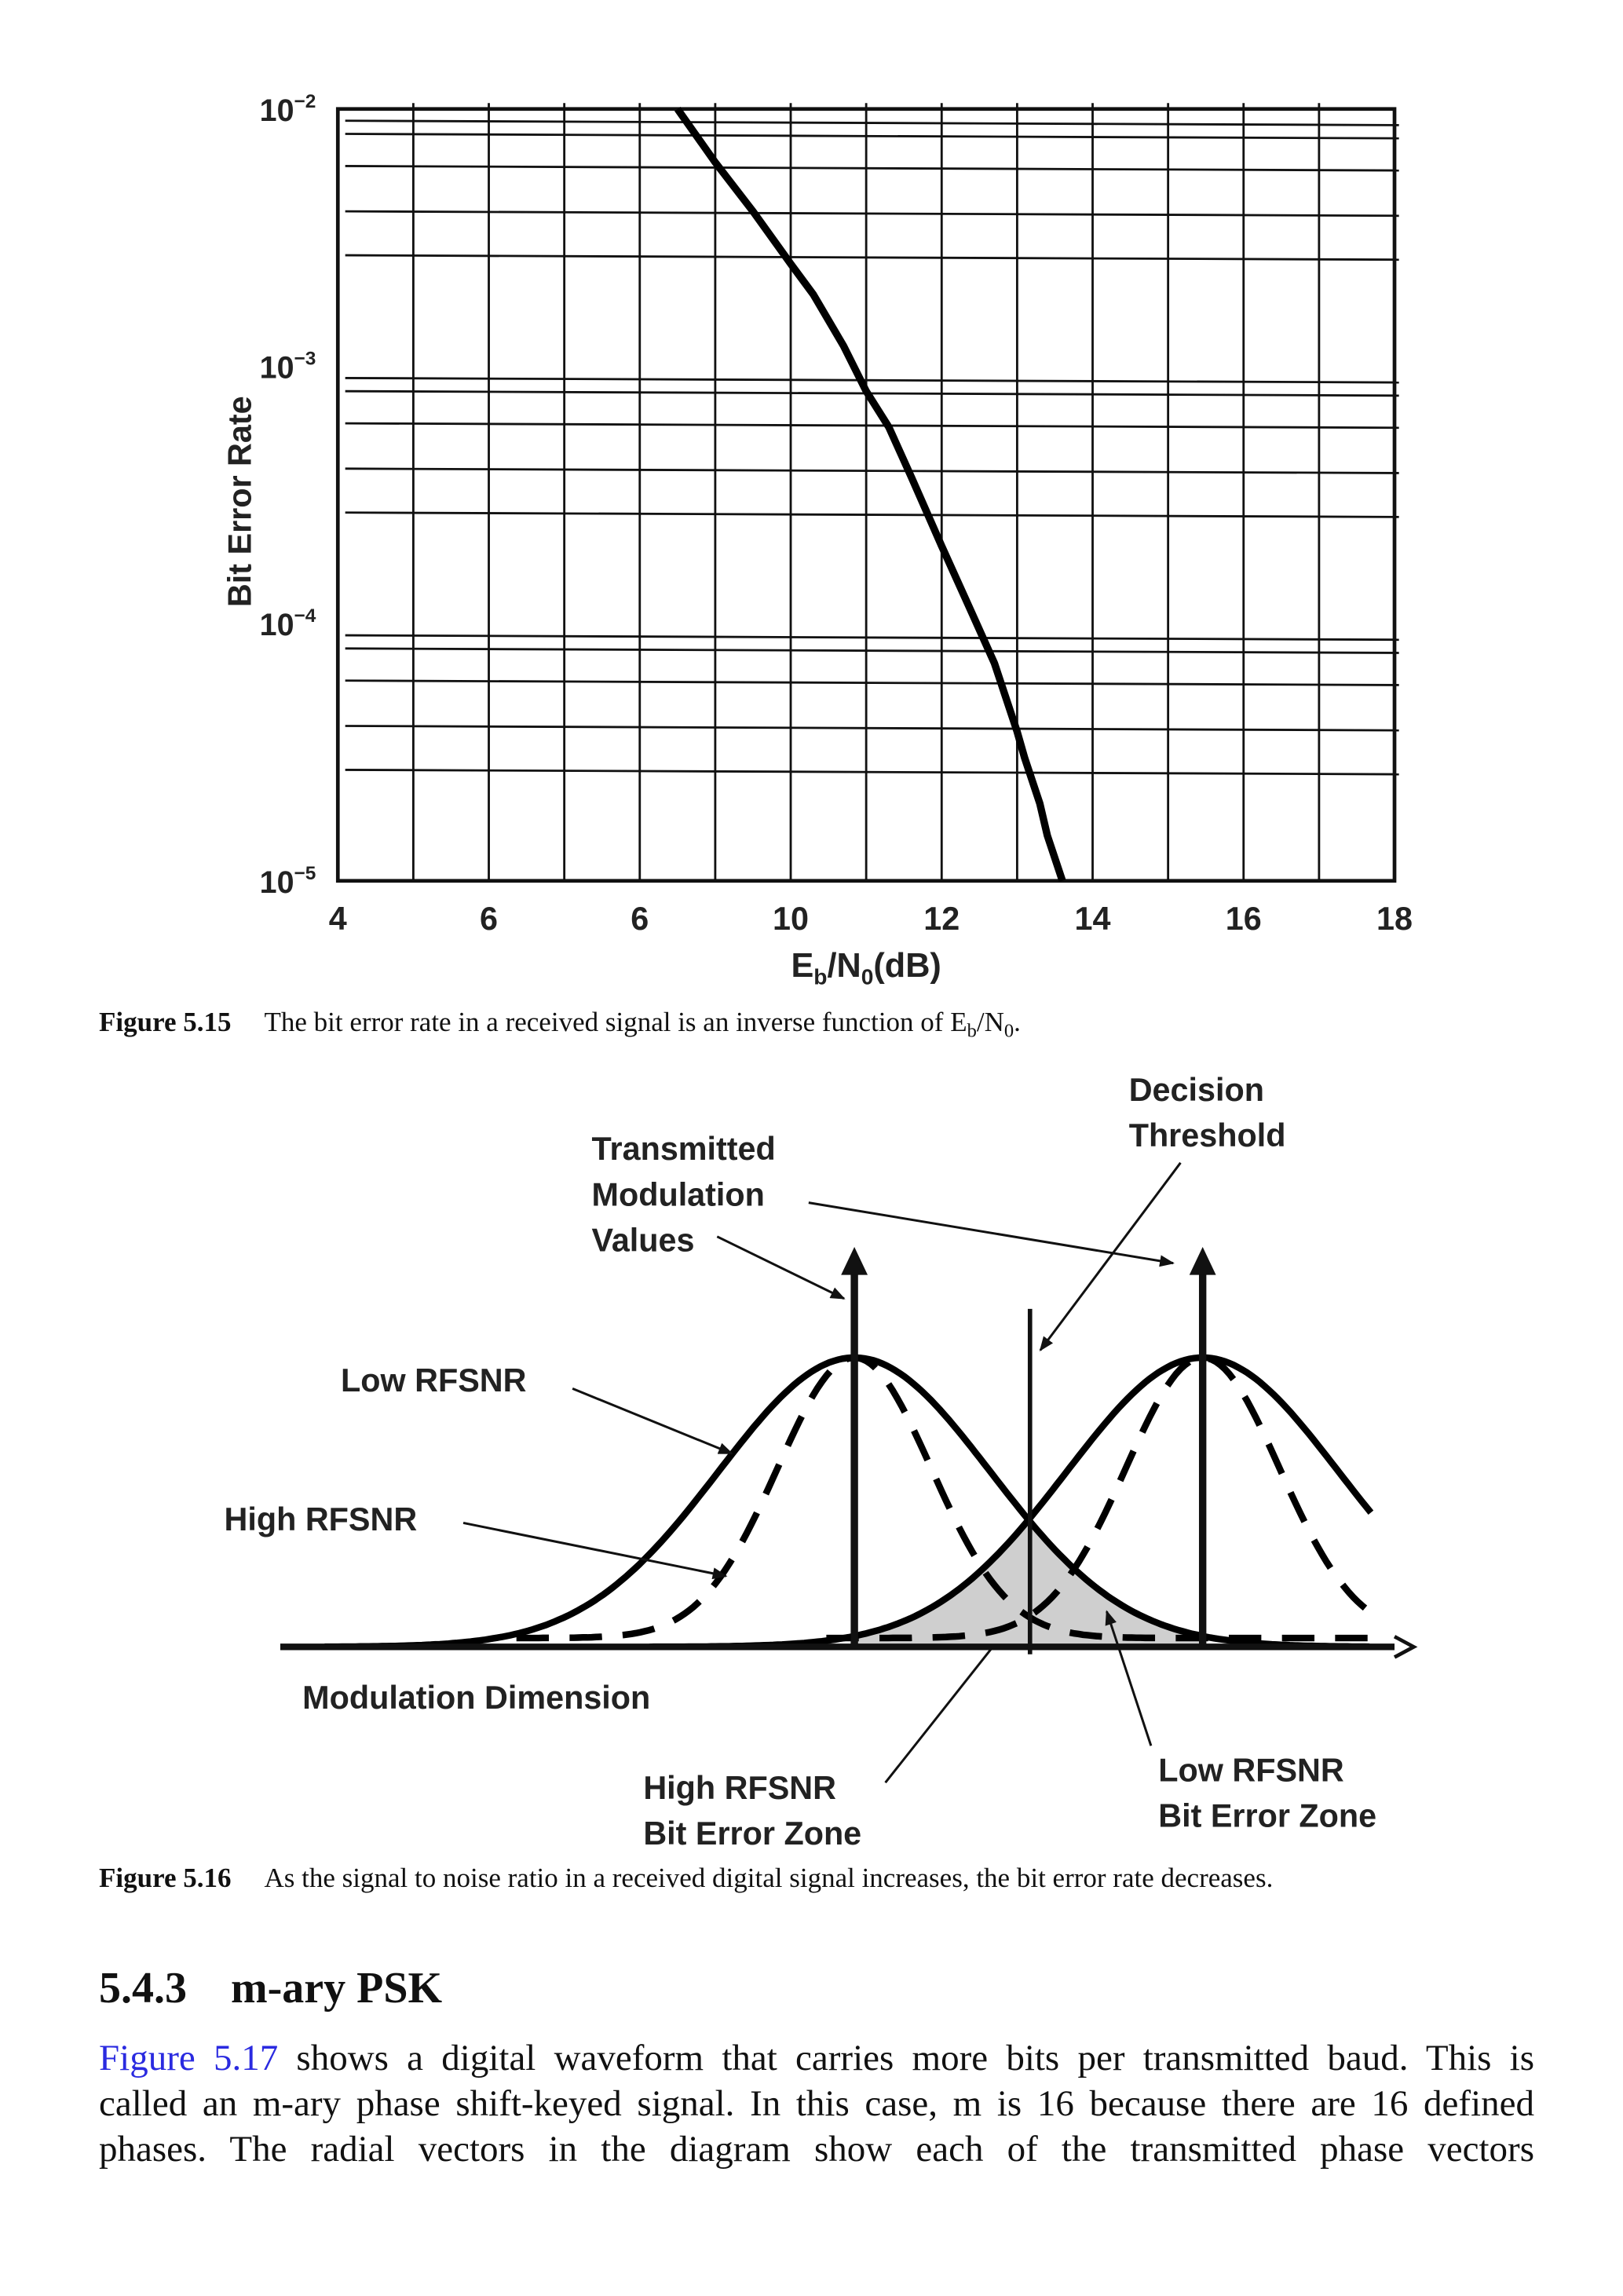  What do you see at coordinates (165, 1878) in the screenshot?
I see `caption-label: Figure 5.16` at bounding box center [165, 1878].